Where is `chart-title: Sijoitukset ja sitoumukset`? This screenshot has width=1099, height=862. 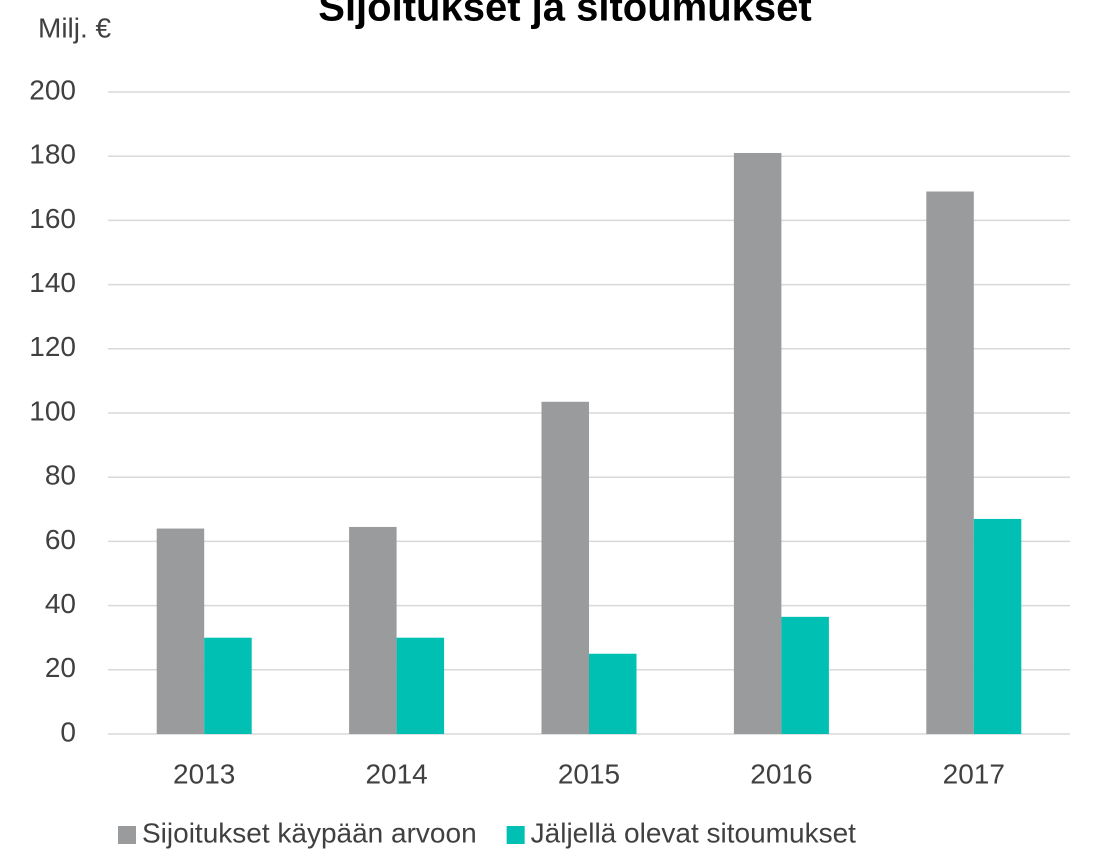
chart-title: Sijoitukset ja sitoumukset is located at coordinates (564, 15).